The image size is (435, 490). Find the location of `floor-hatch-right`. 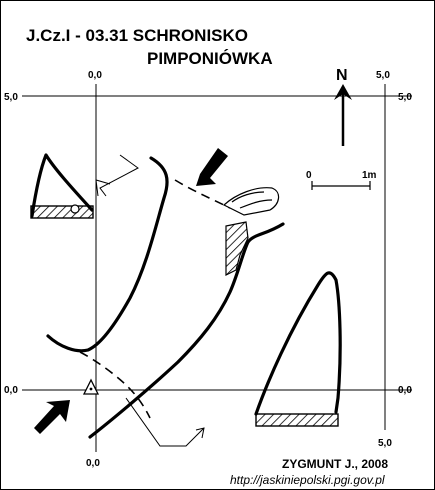

floor-hatch-right is located at coordinates (297, 420).